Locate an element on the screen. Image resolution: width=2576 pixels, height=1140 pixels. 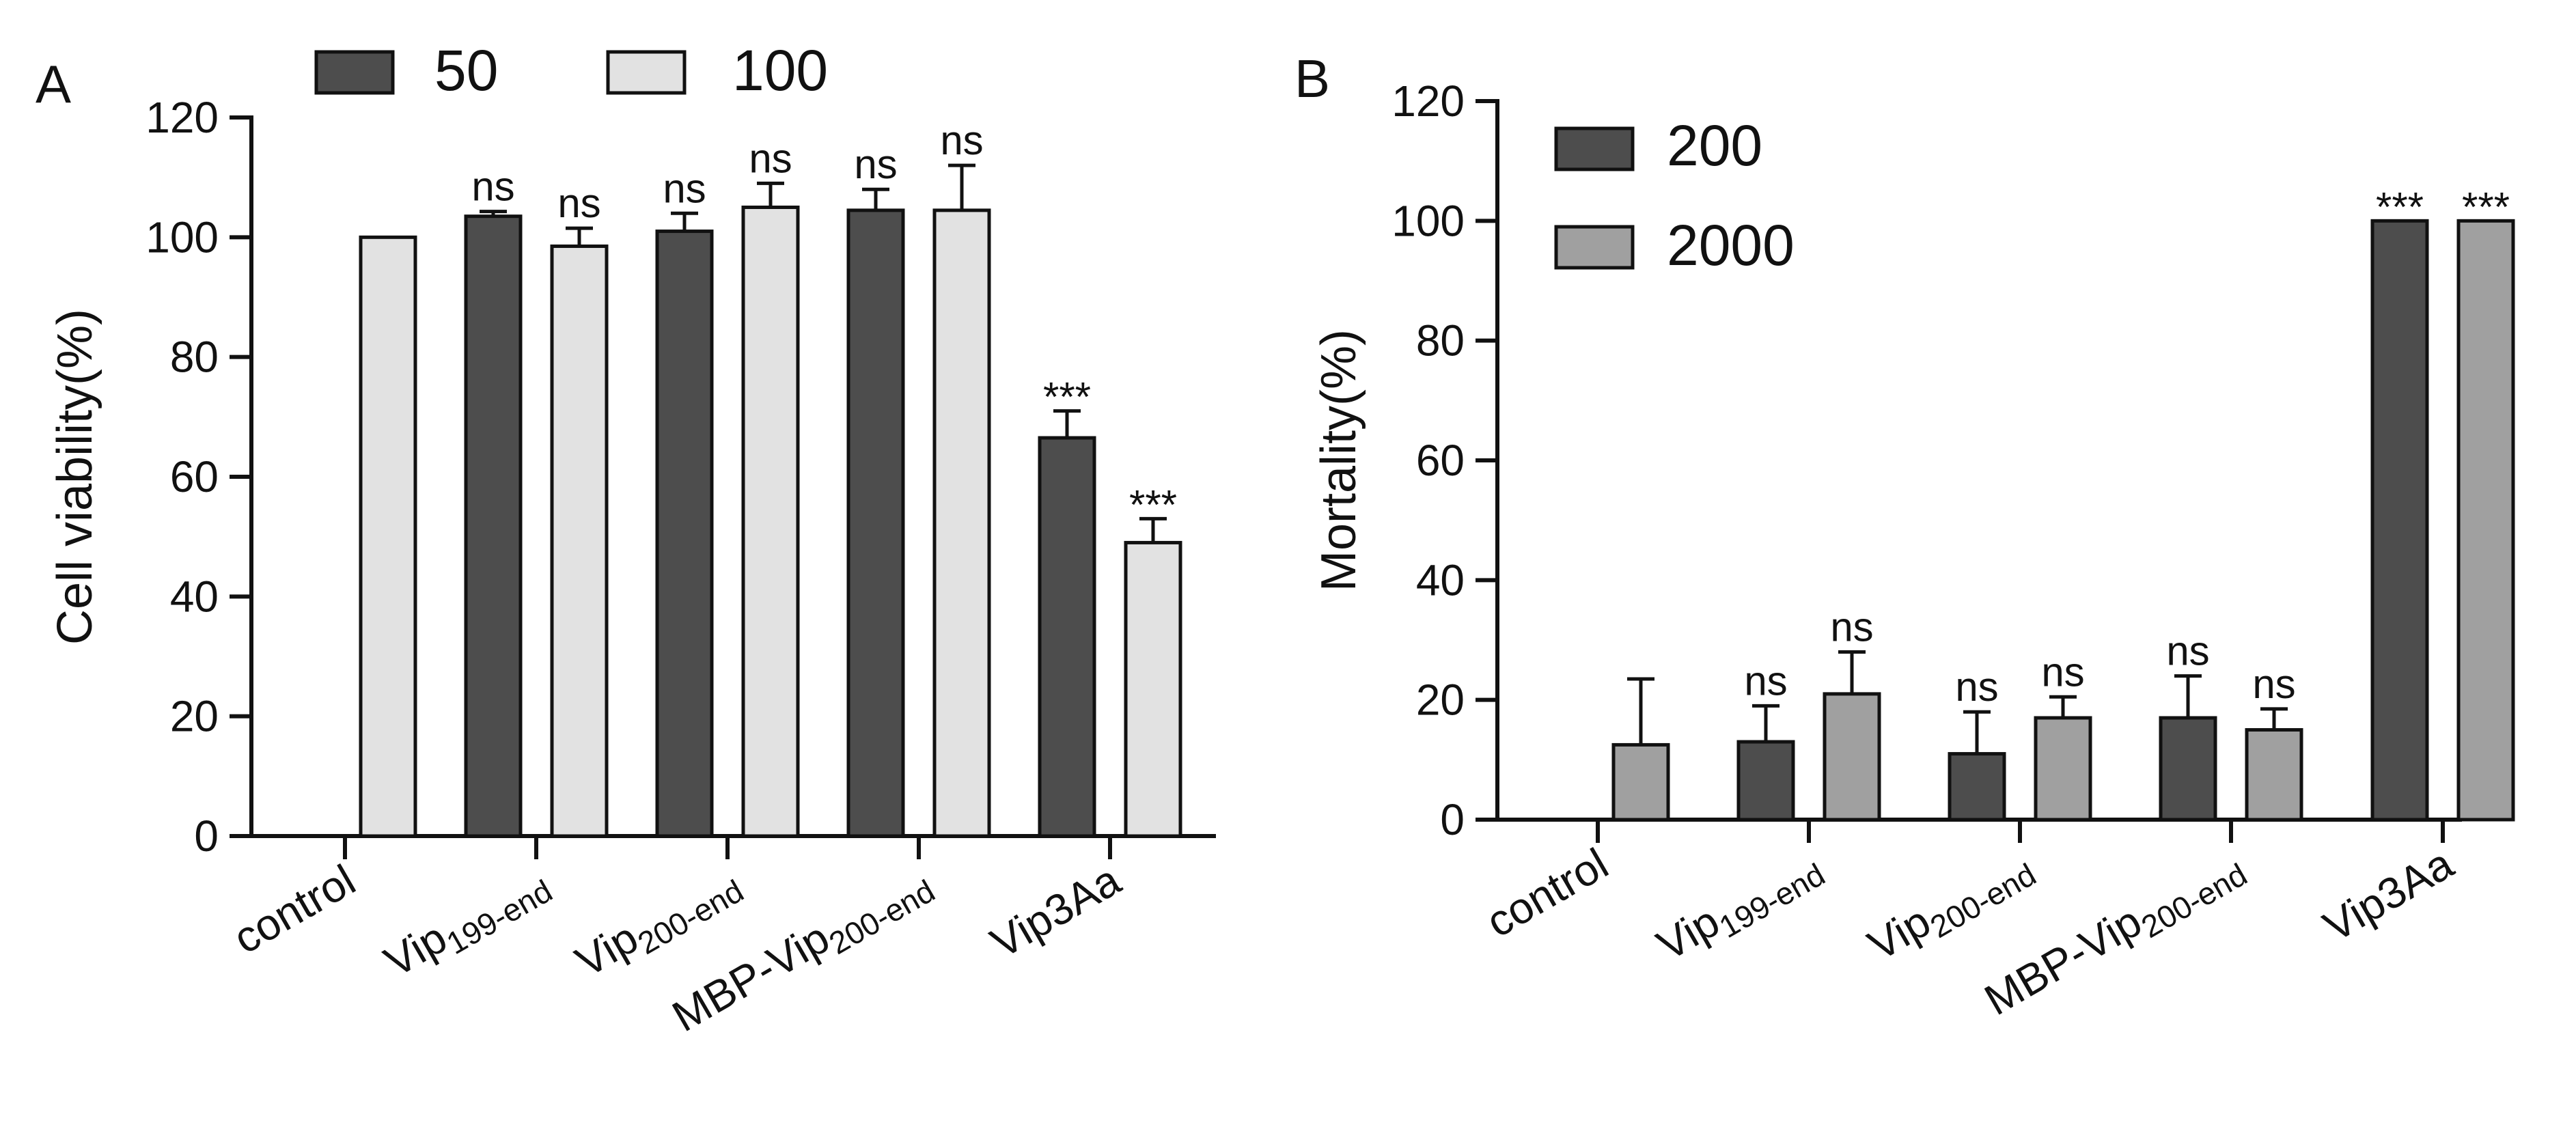
legend-label-100: 100 is located at coordinates (780, 70).